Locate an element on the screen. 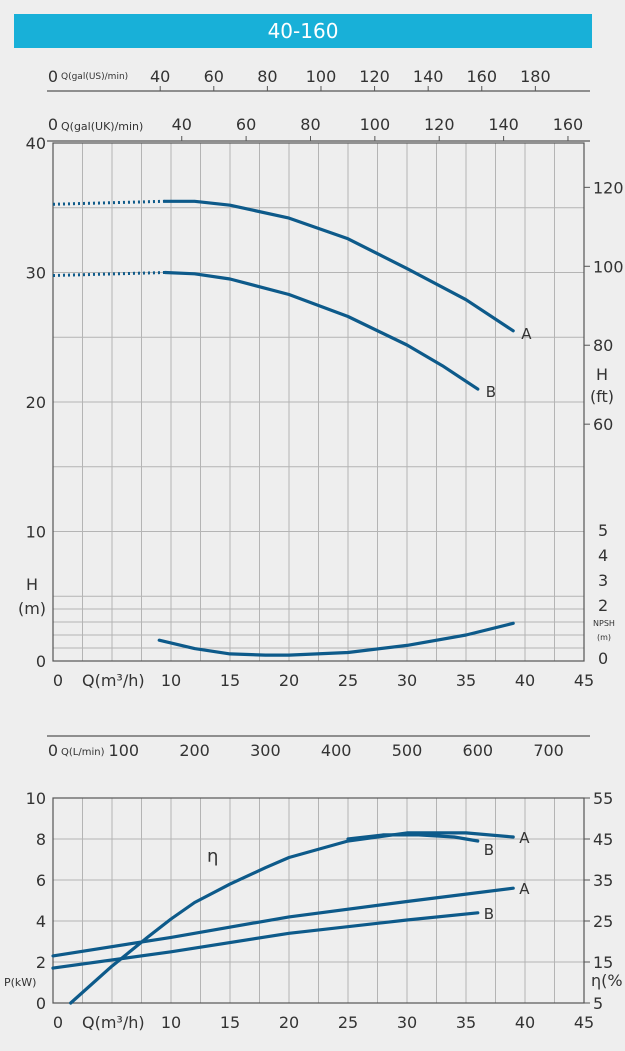 Image resolution: width=625 pixels, height=1051 pixels. y-right-ft-tick-label: 60 is located at coordinates (603, 424).